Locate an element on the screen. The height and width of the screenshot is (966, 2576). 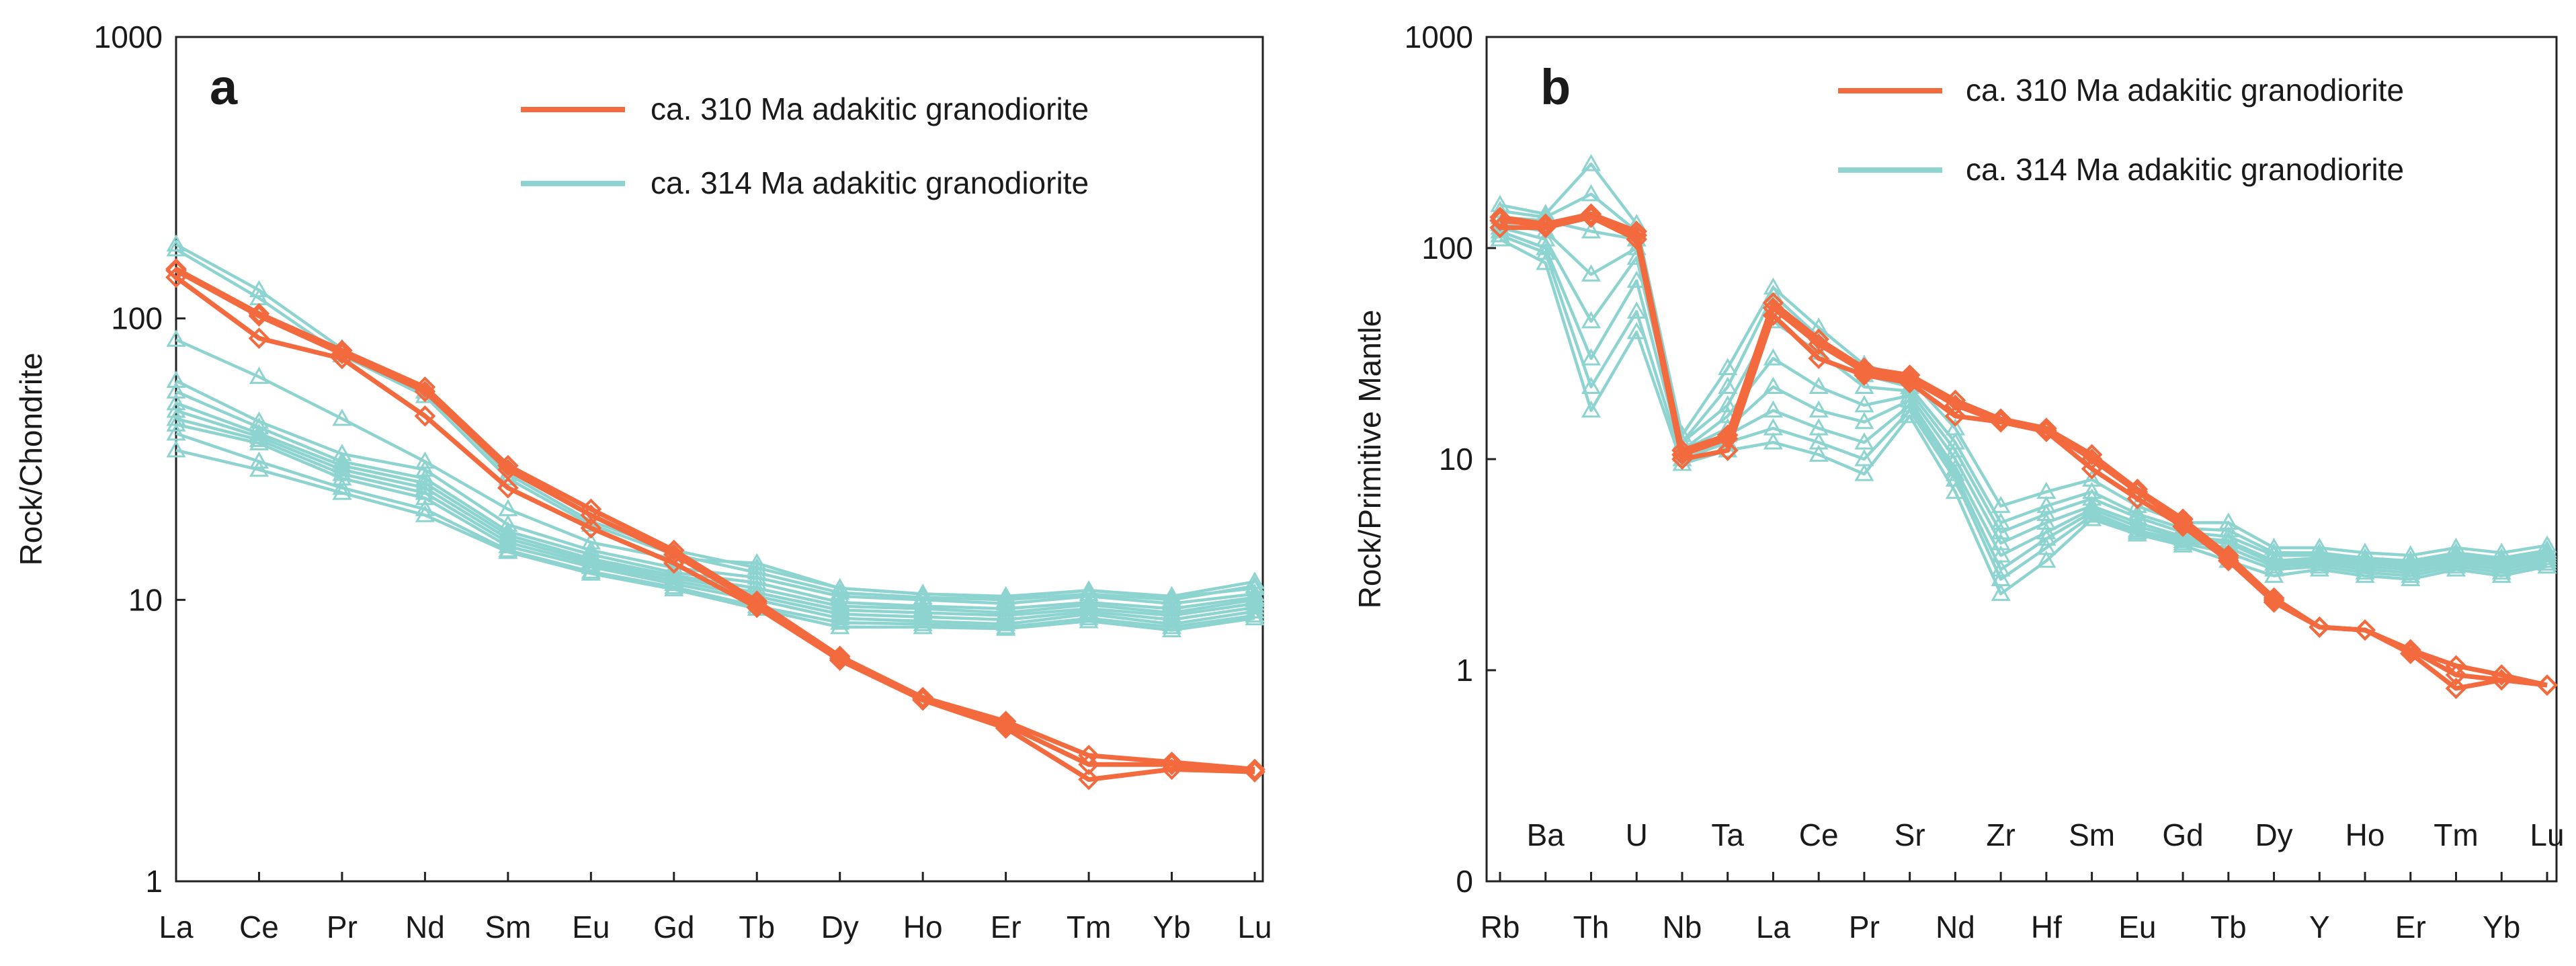
x-tick-label: Ce is located at coordinates (259, 927).